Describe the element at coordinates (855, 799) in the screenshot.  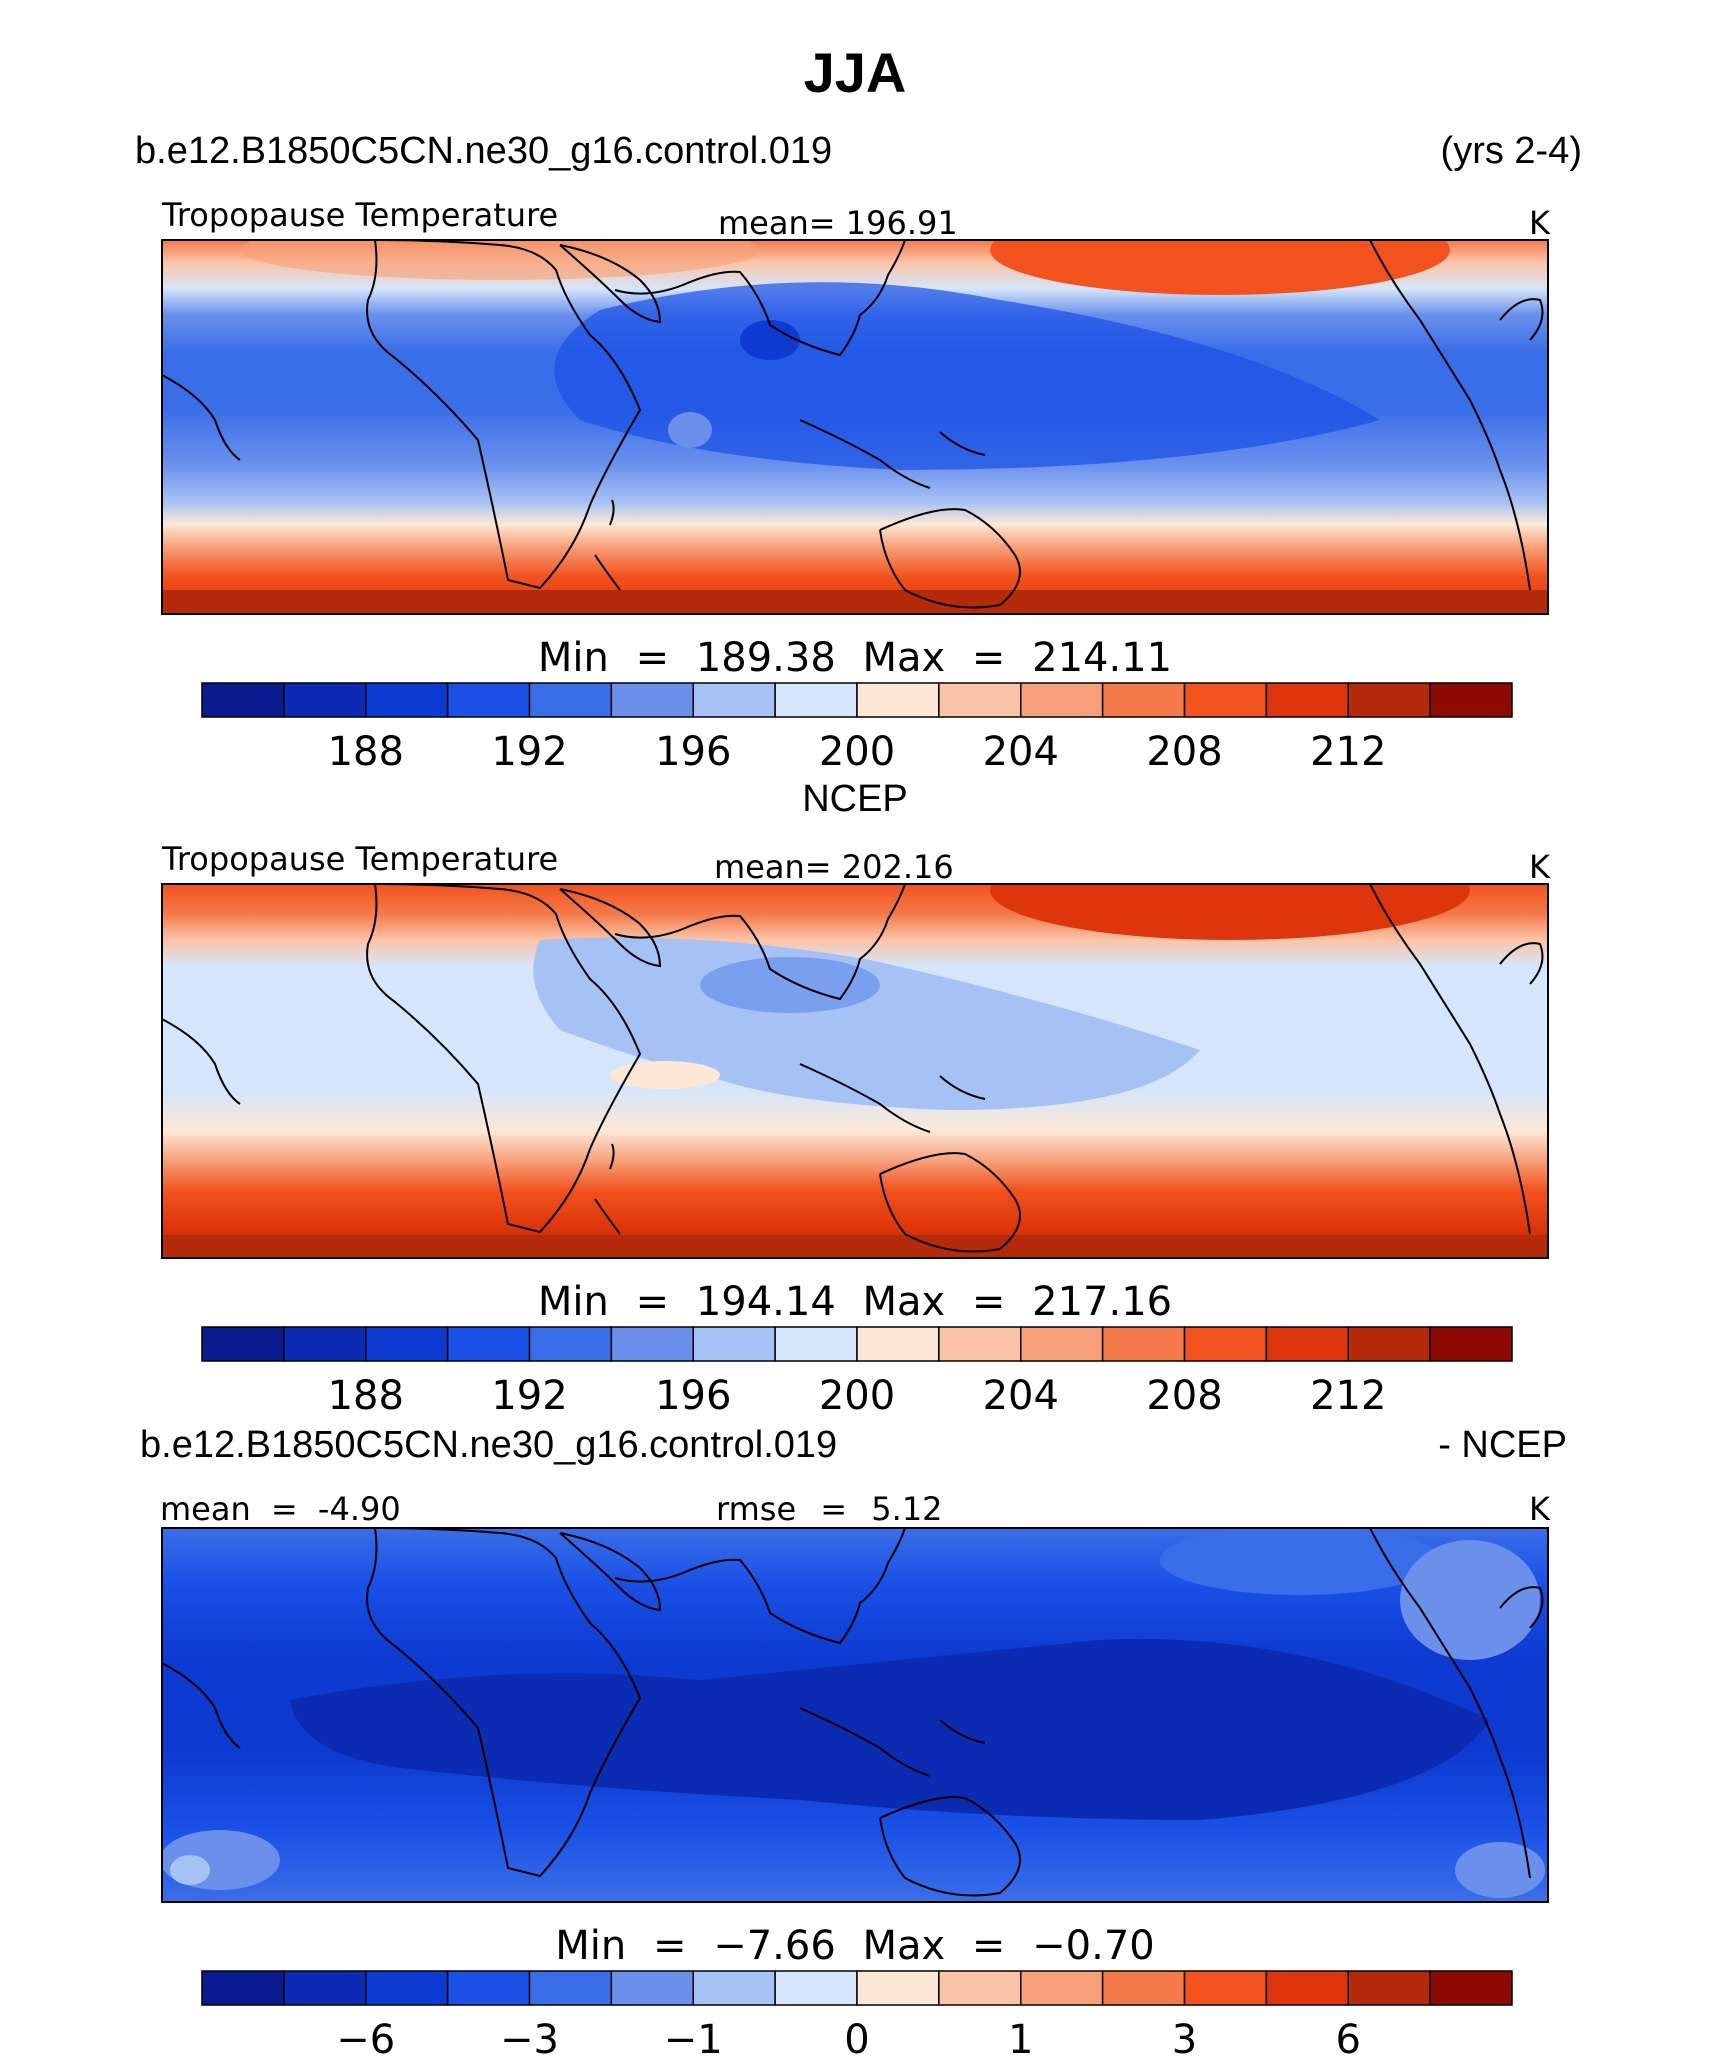
I see `panel2-name: NCEP` at that location.